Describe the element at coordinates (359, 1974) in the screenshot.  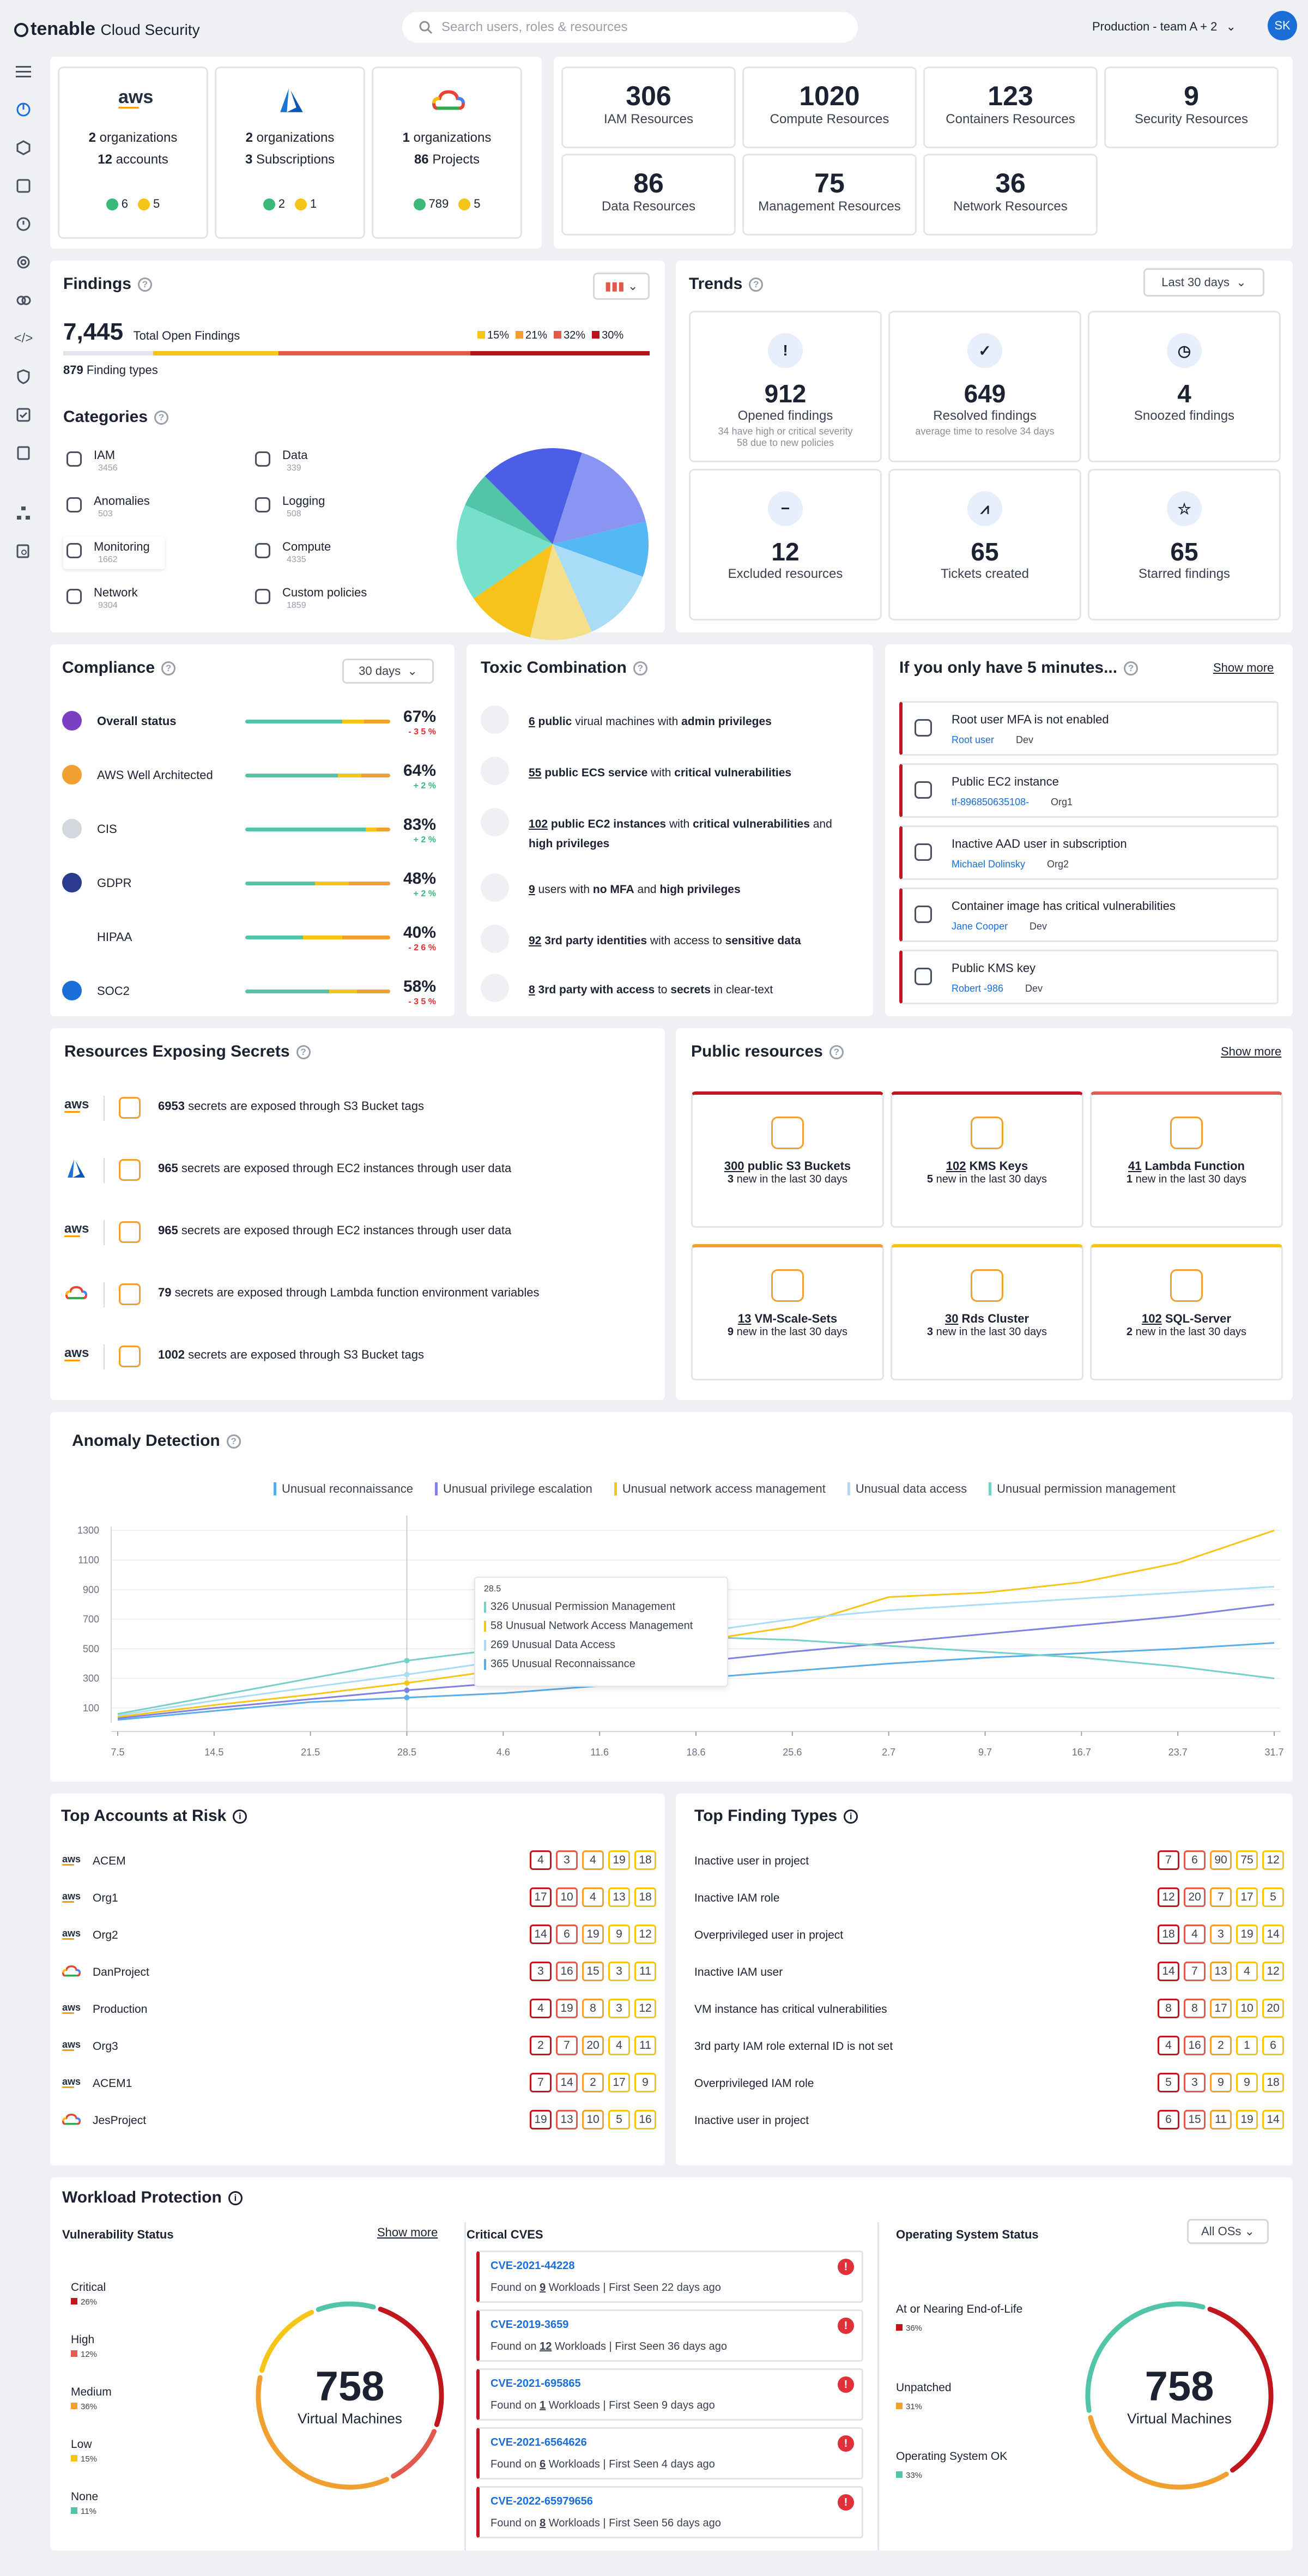
I see `risk-row: DanProject 3 16 15 3 11` at that location.